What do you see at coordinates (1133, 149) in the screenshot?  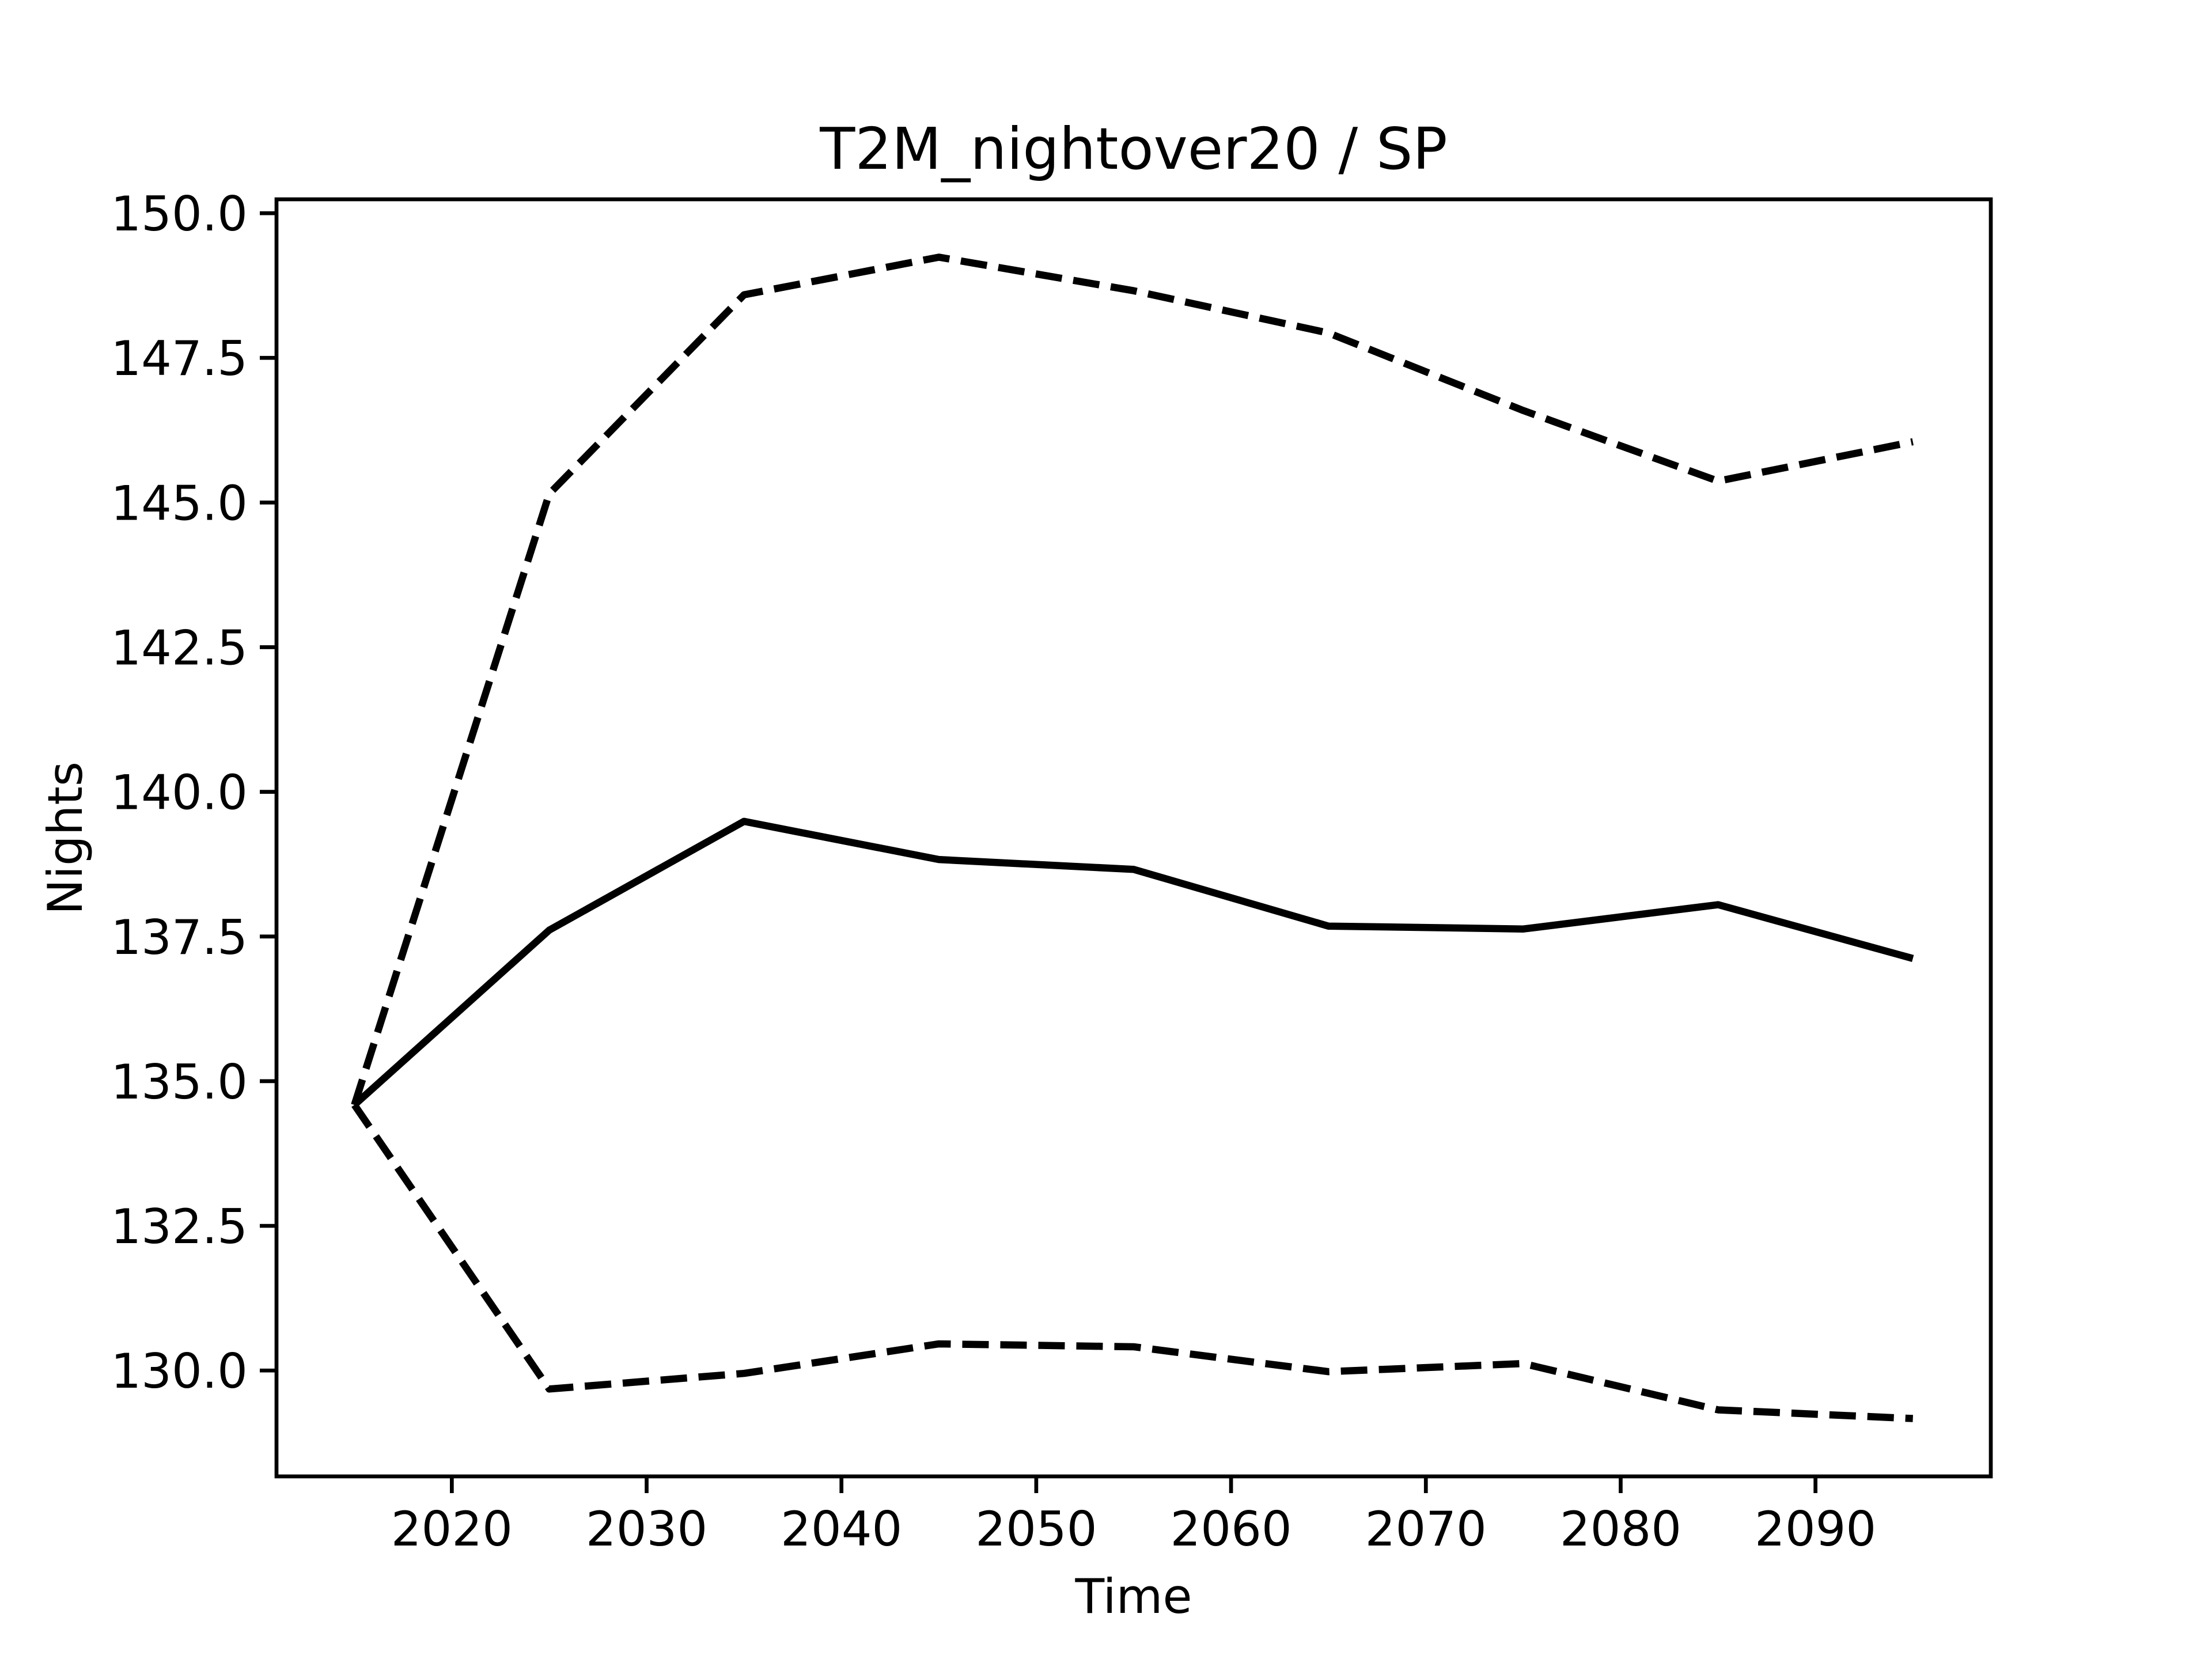 I see `chart-title: T2M_nightover20 / SP` at bounding box center [1133, 149].